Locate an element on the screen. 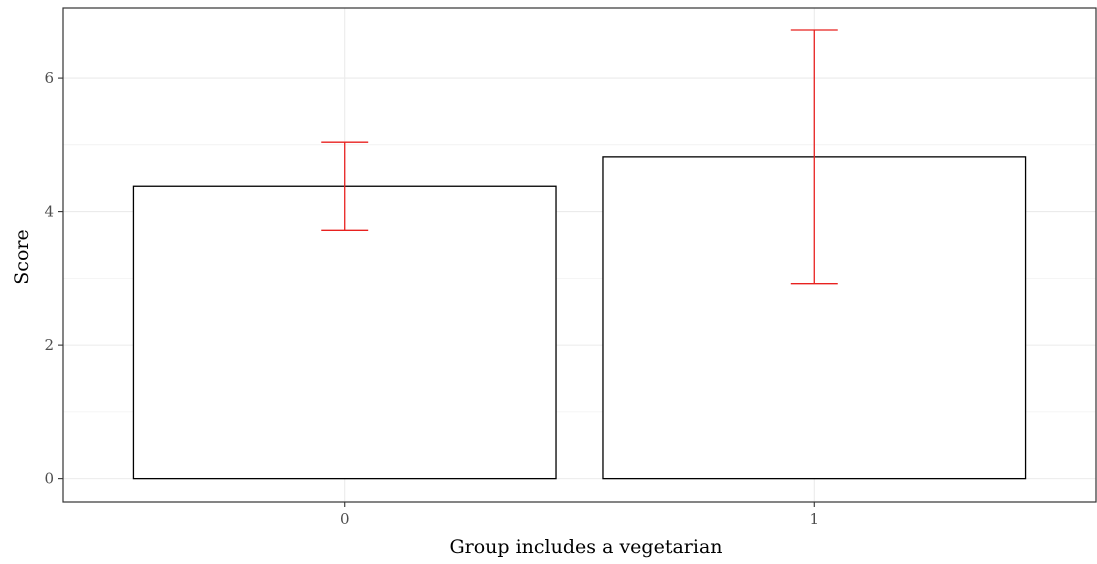 The image size is (1097, 564). x-tick-label: 1 is located at coordinates (814, 519).